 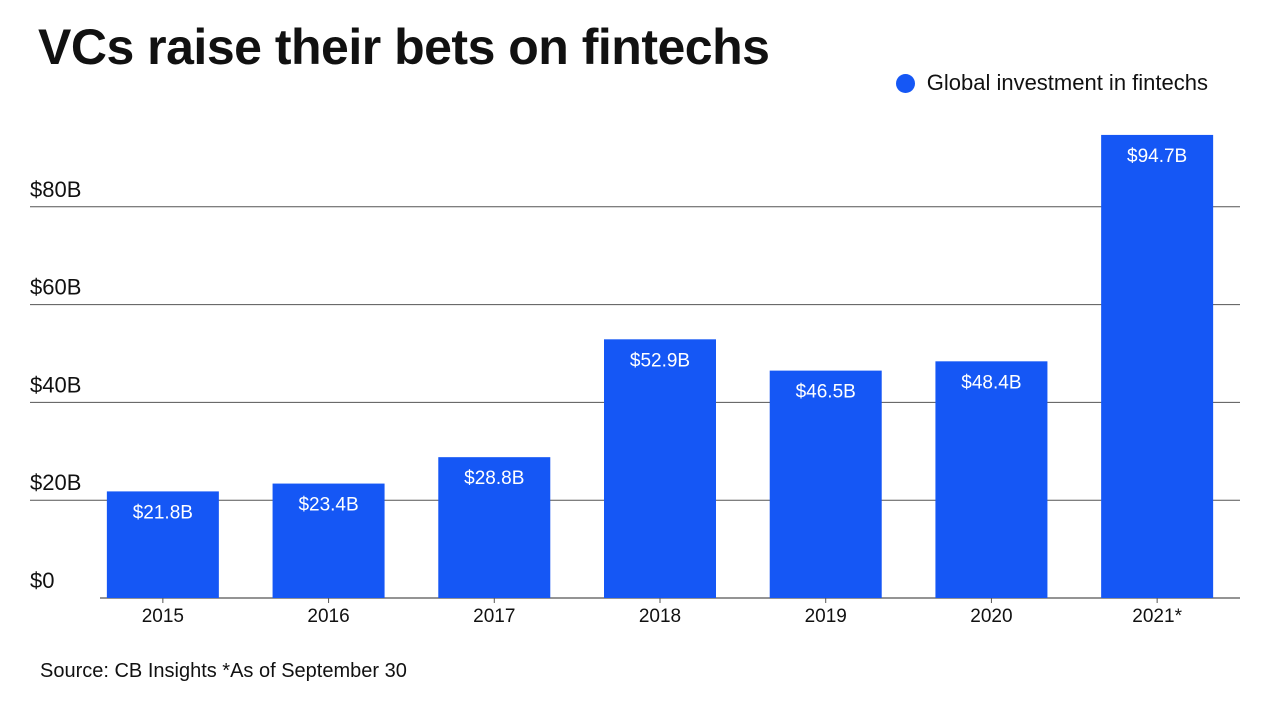 What do you see at coordinates (223, 671) in the screenshot?
I see `source-note: Source: CB Insights *As of September 30` at bounding box center [223, 671].